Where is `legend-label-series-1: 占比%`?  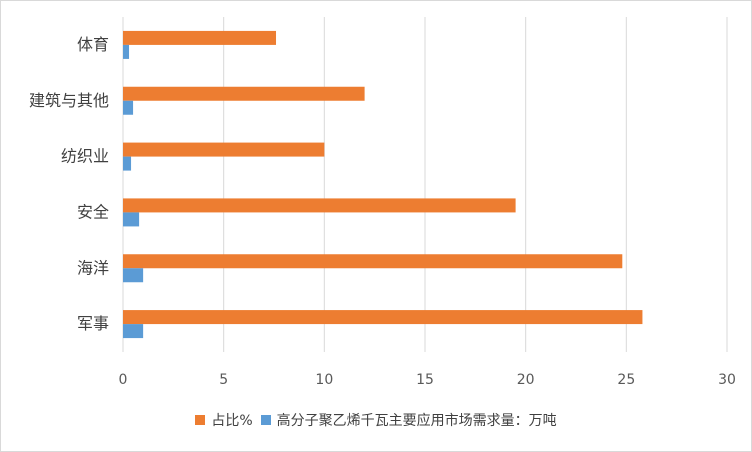 legend-label-series-1: 占比% is located at coordinates (232, 421).